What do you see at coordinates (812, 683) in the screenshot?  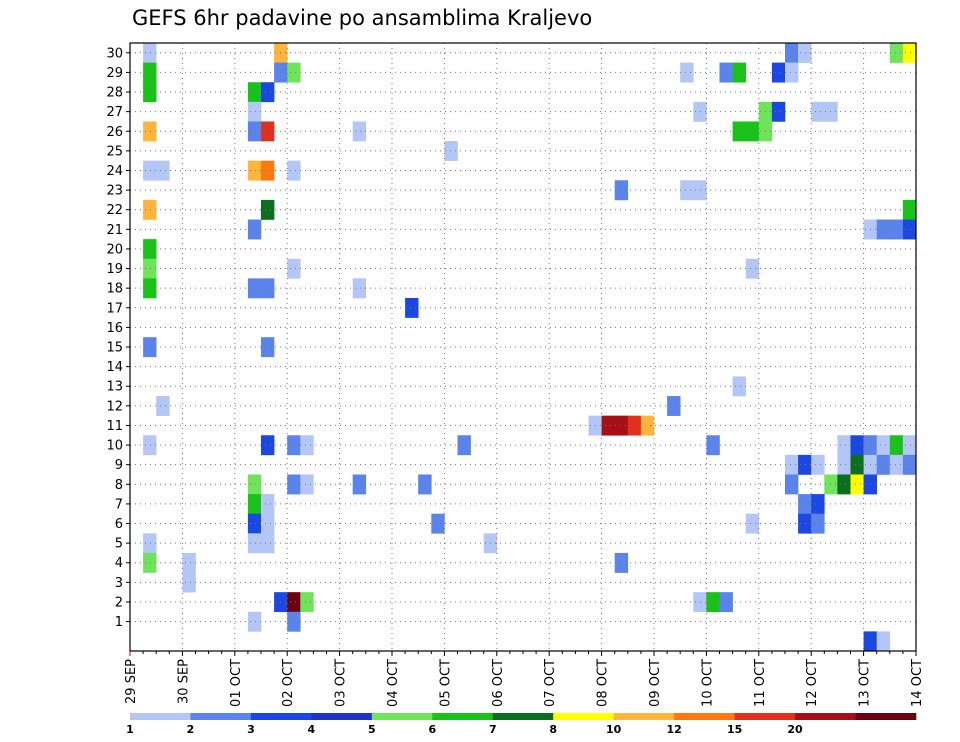 I see `x-tick-label: 12 OCT` at bounding box center [812, 683].